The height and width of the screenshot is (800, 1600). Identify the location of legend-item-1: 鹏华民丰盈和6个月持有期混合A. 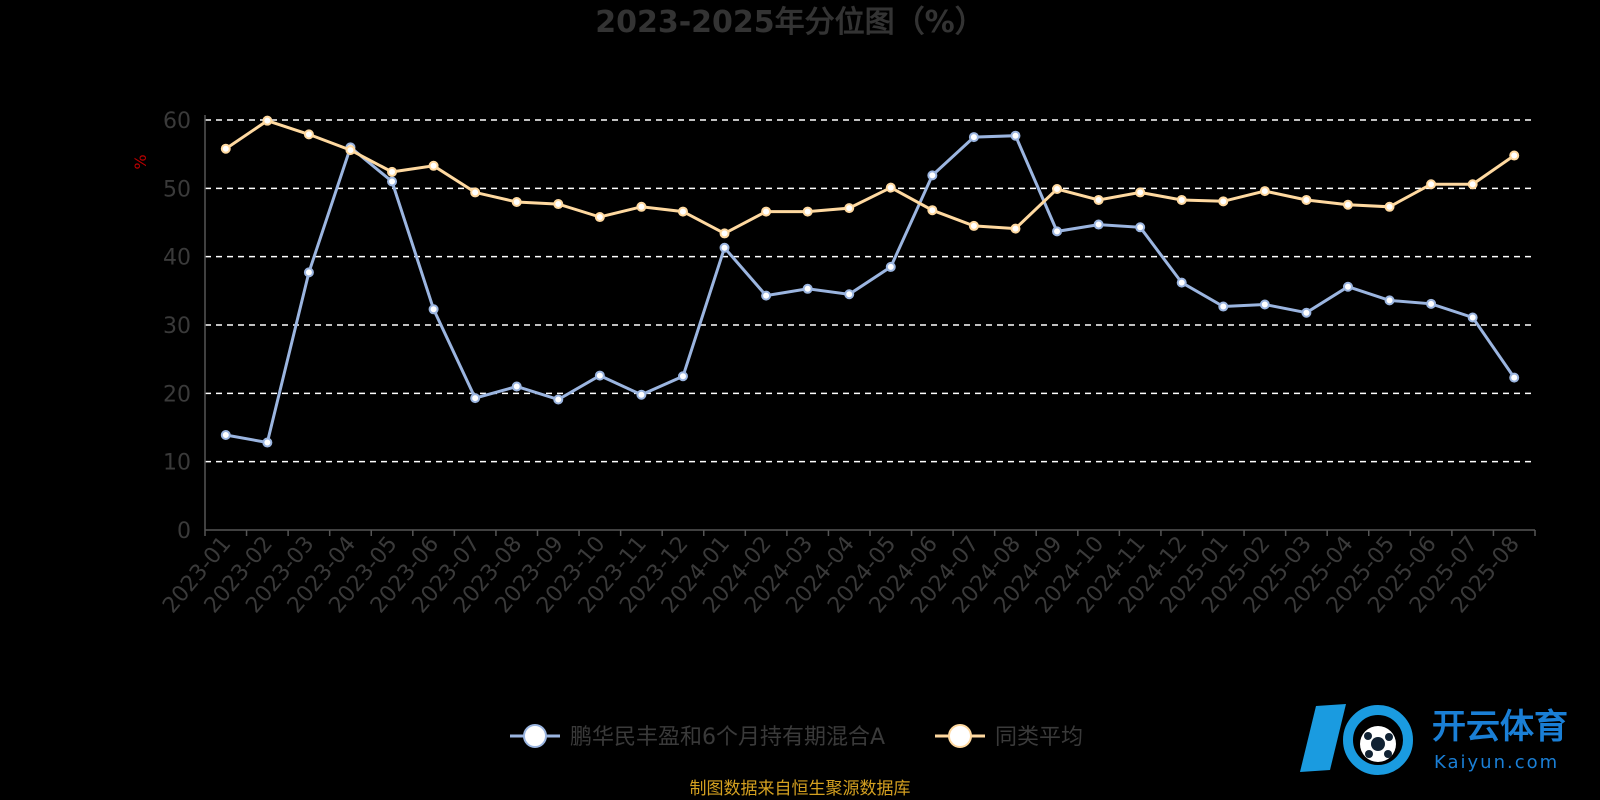
(697, 737).